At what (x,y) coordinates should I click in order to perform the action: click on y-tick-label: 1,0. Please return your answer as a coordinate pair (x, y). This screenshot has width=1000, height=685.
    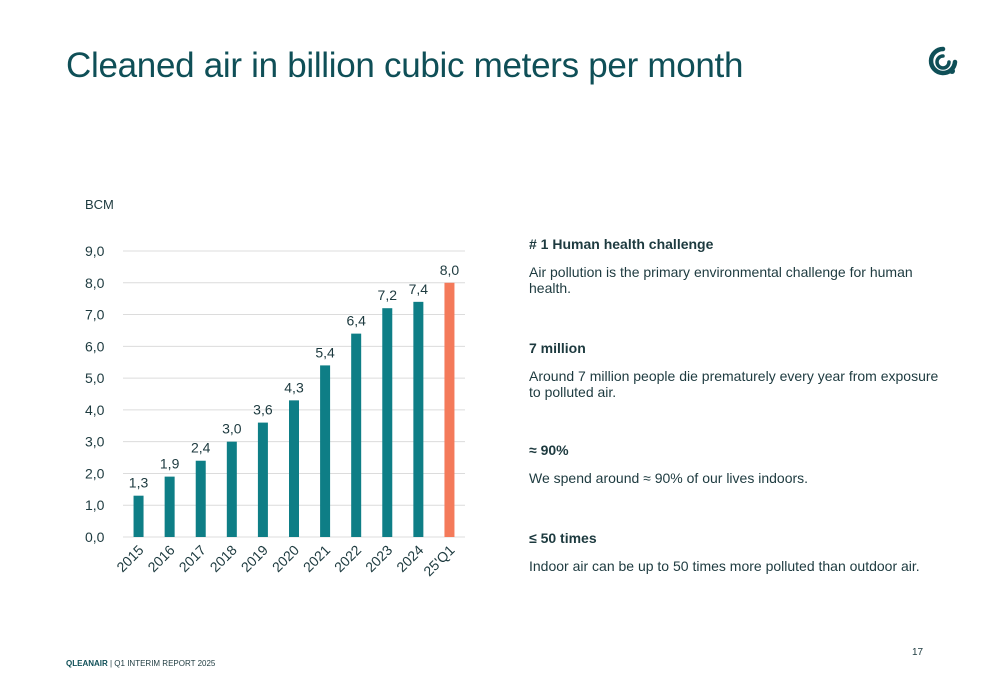
    Looking at the image, I should click on (95, 505).